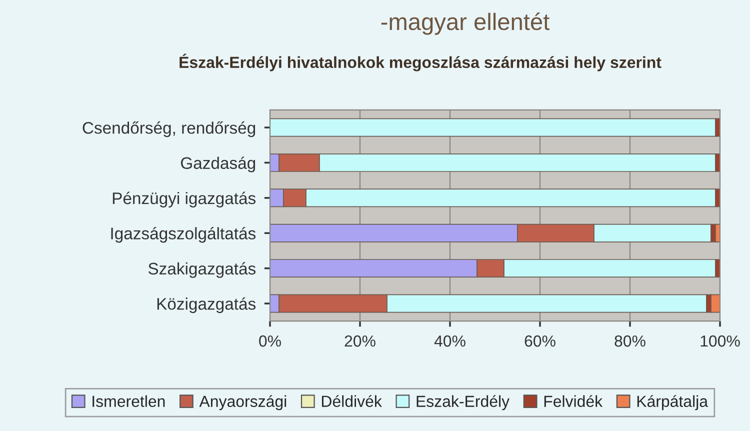 Image resolution: width=750 pixels, height=431 pixels. I want to click on legend-label: Kárpátalja, so click(672, 402).